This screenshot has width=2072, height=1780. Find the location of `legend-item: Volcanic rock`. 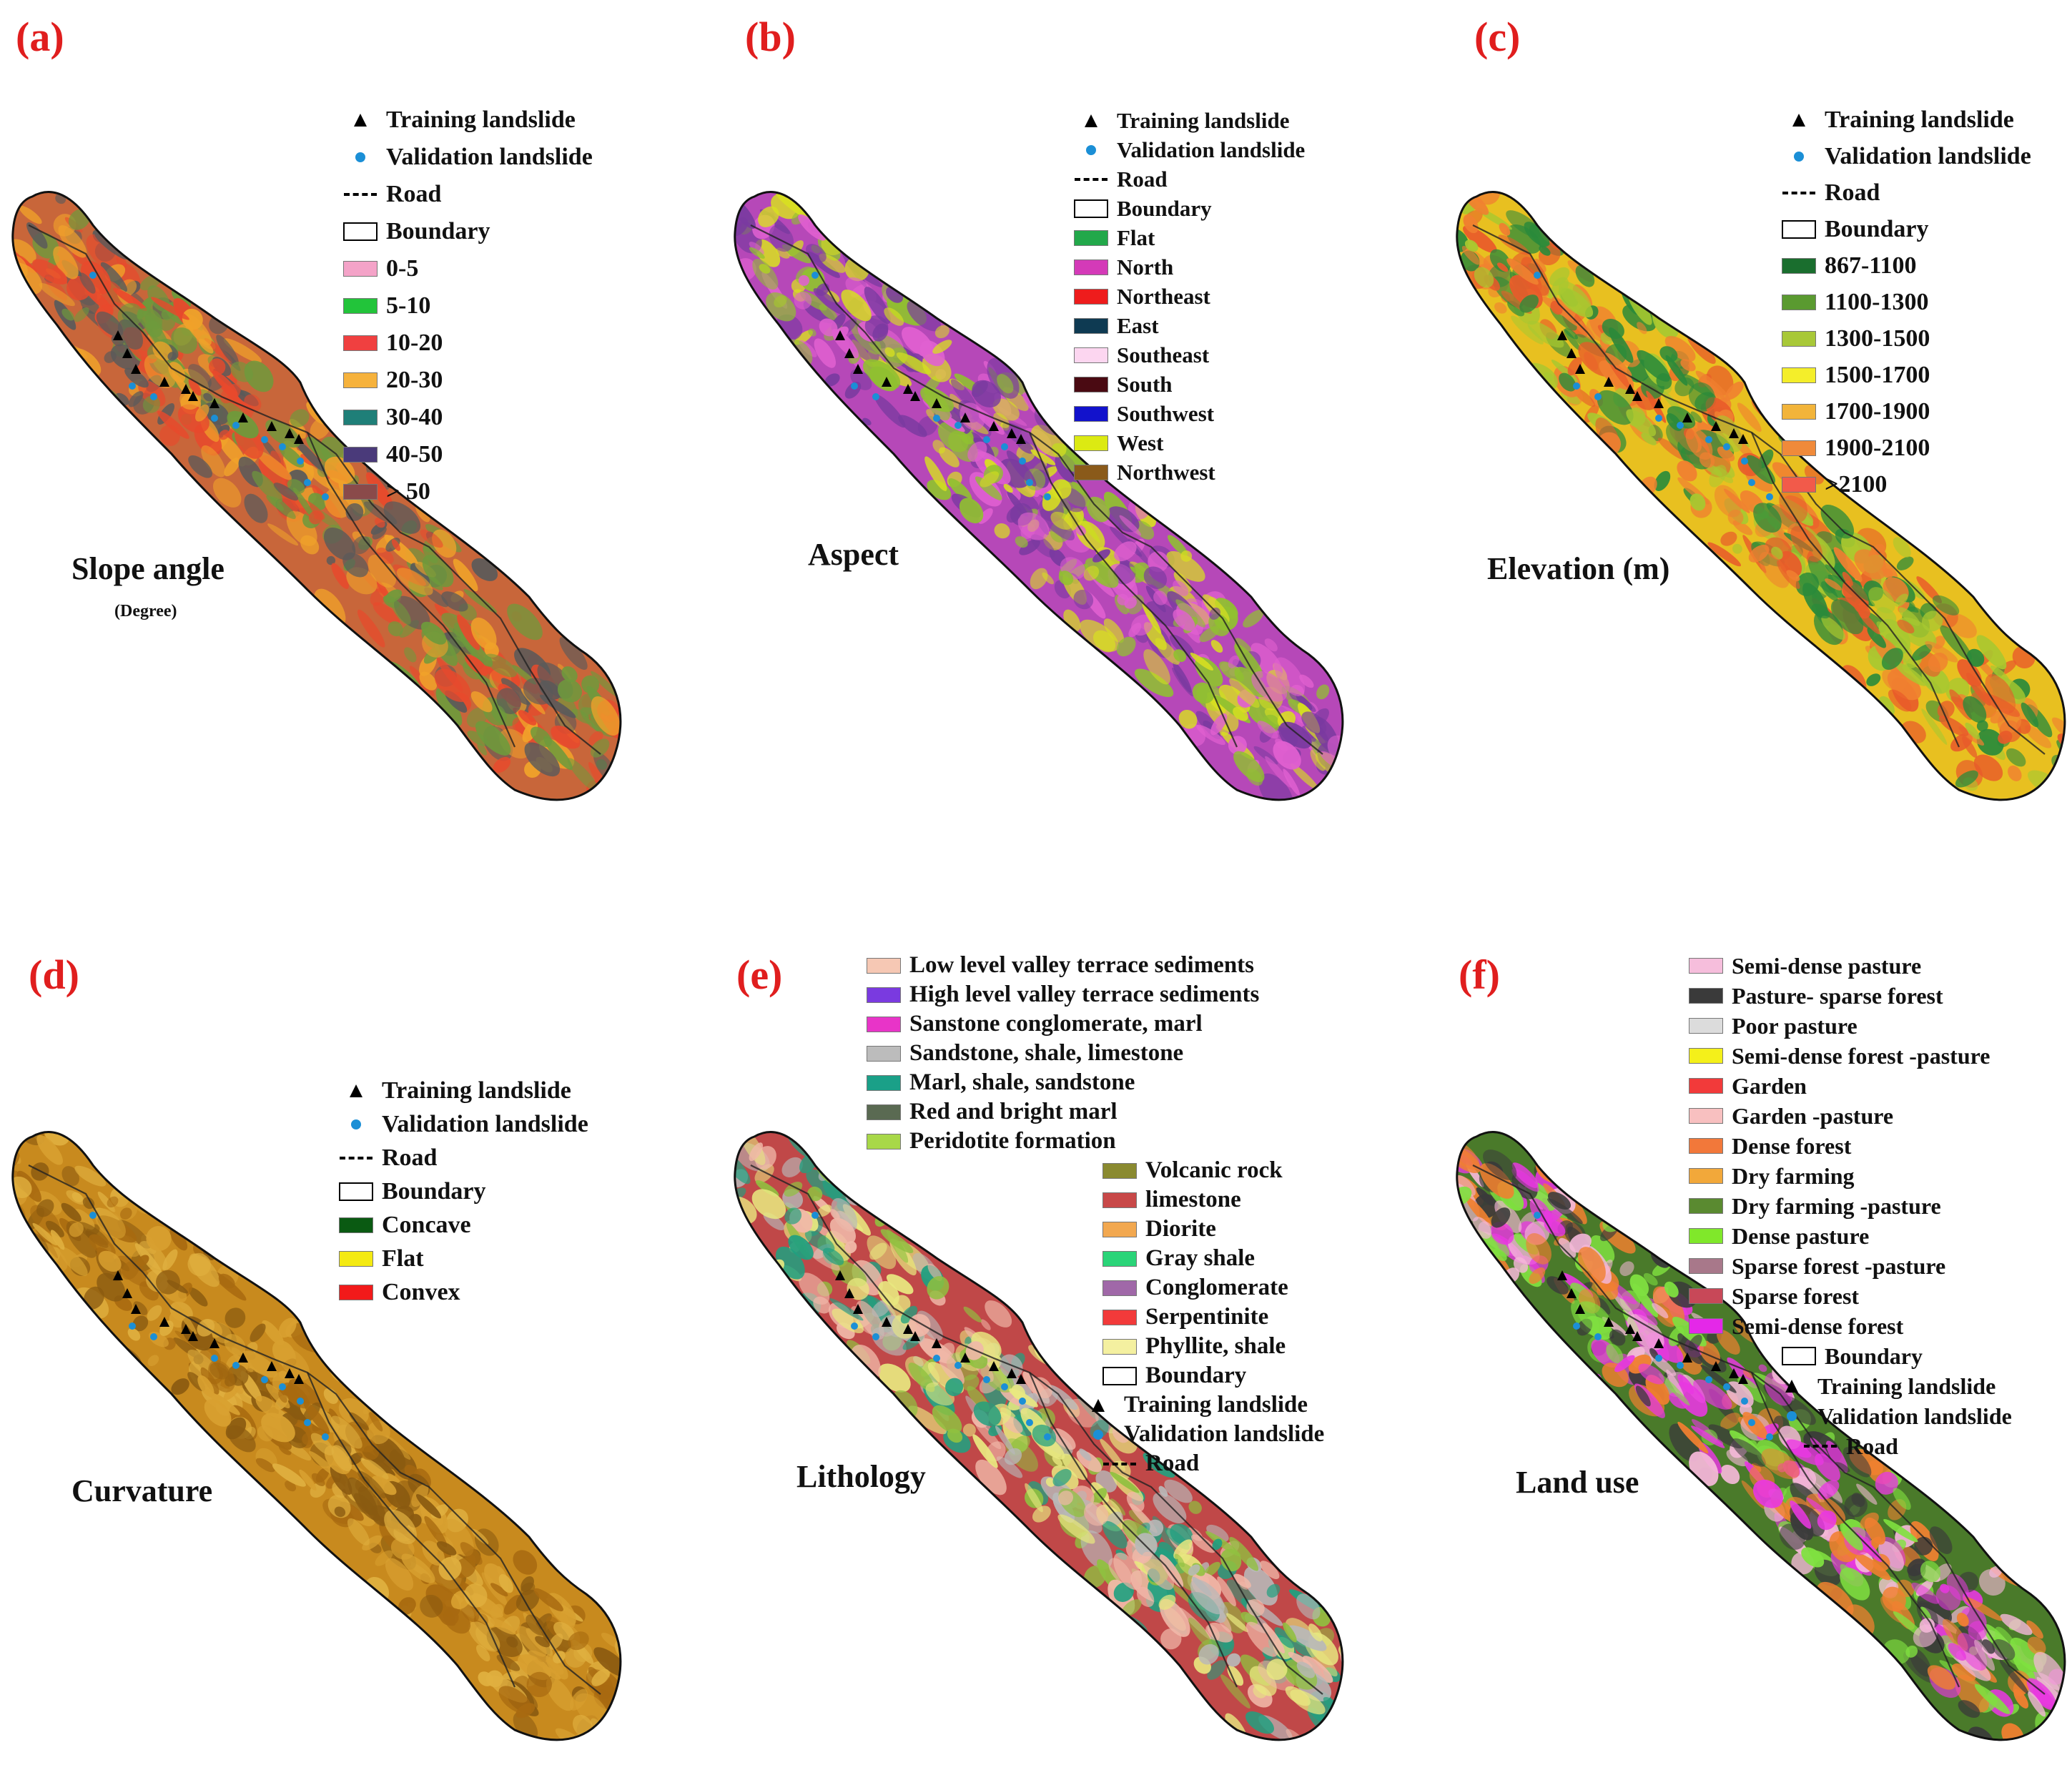

legend-item: Volcanic rock is located at coordinates (1094, 1170).